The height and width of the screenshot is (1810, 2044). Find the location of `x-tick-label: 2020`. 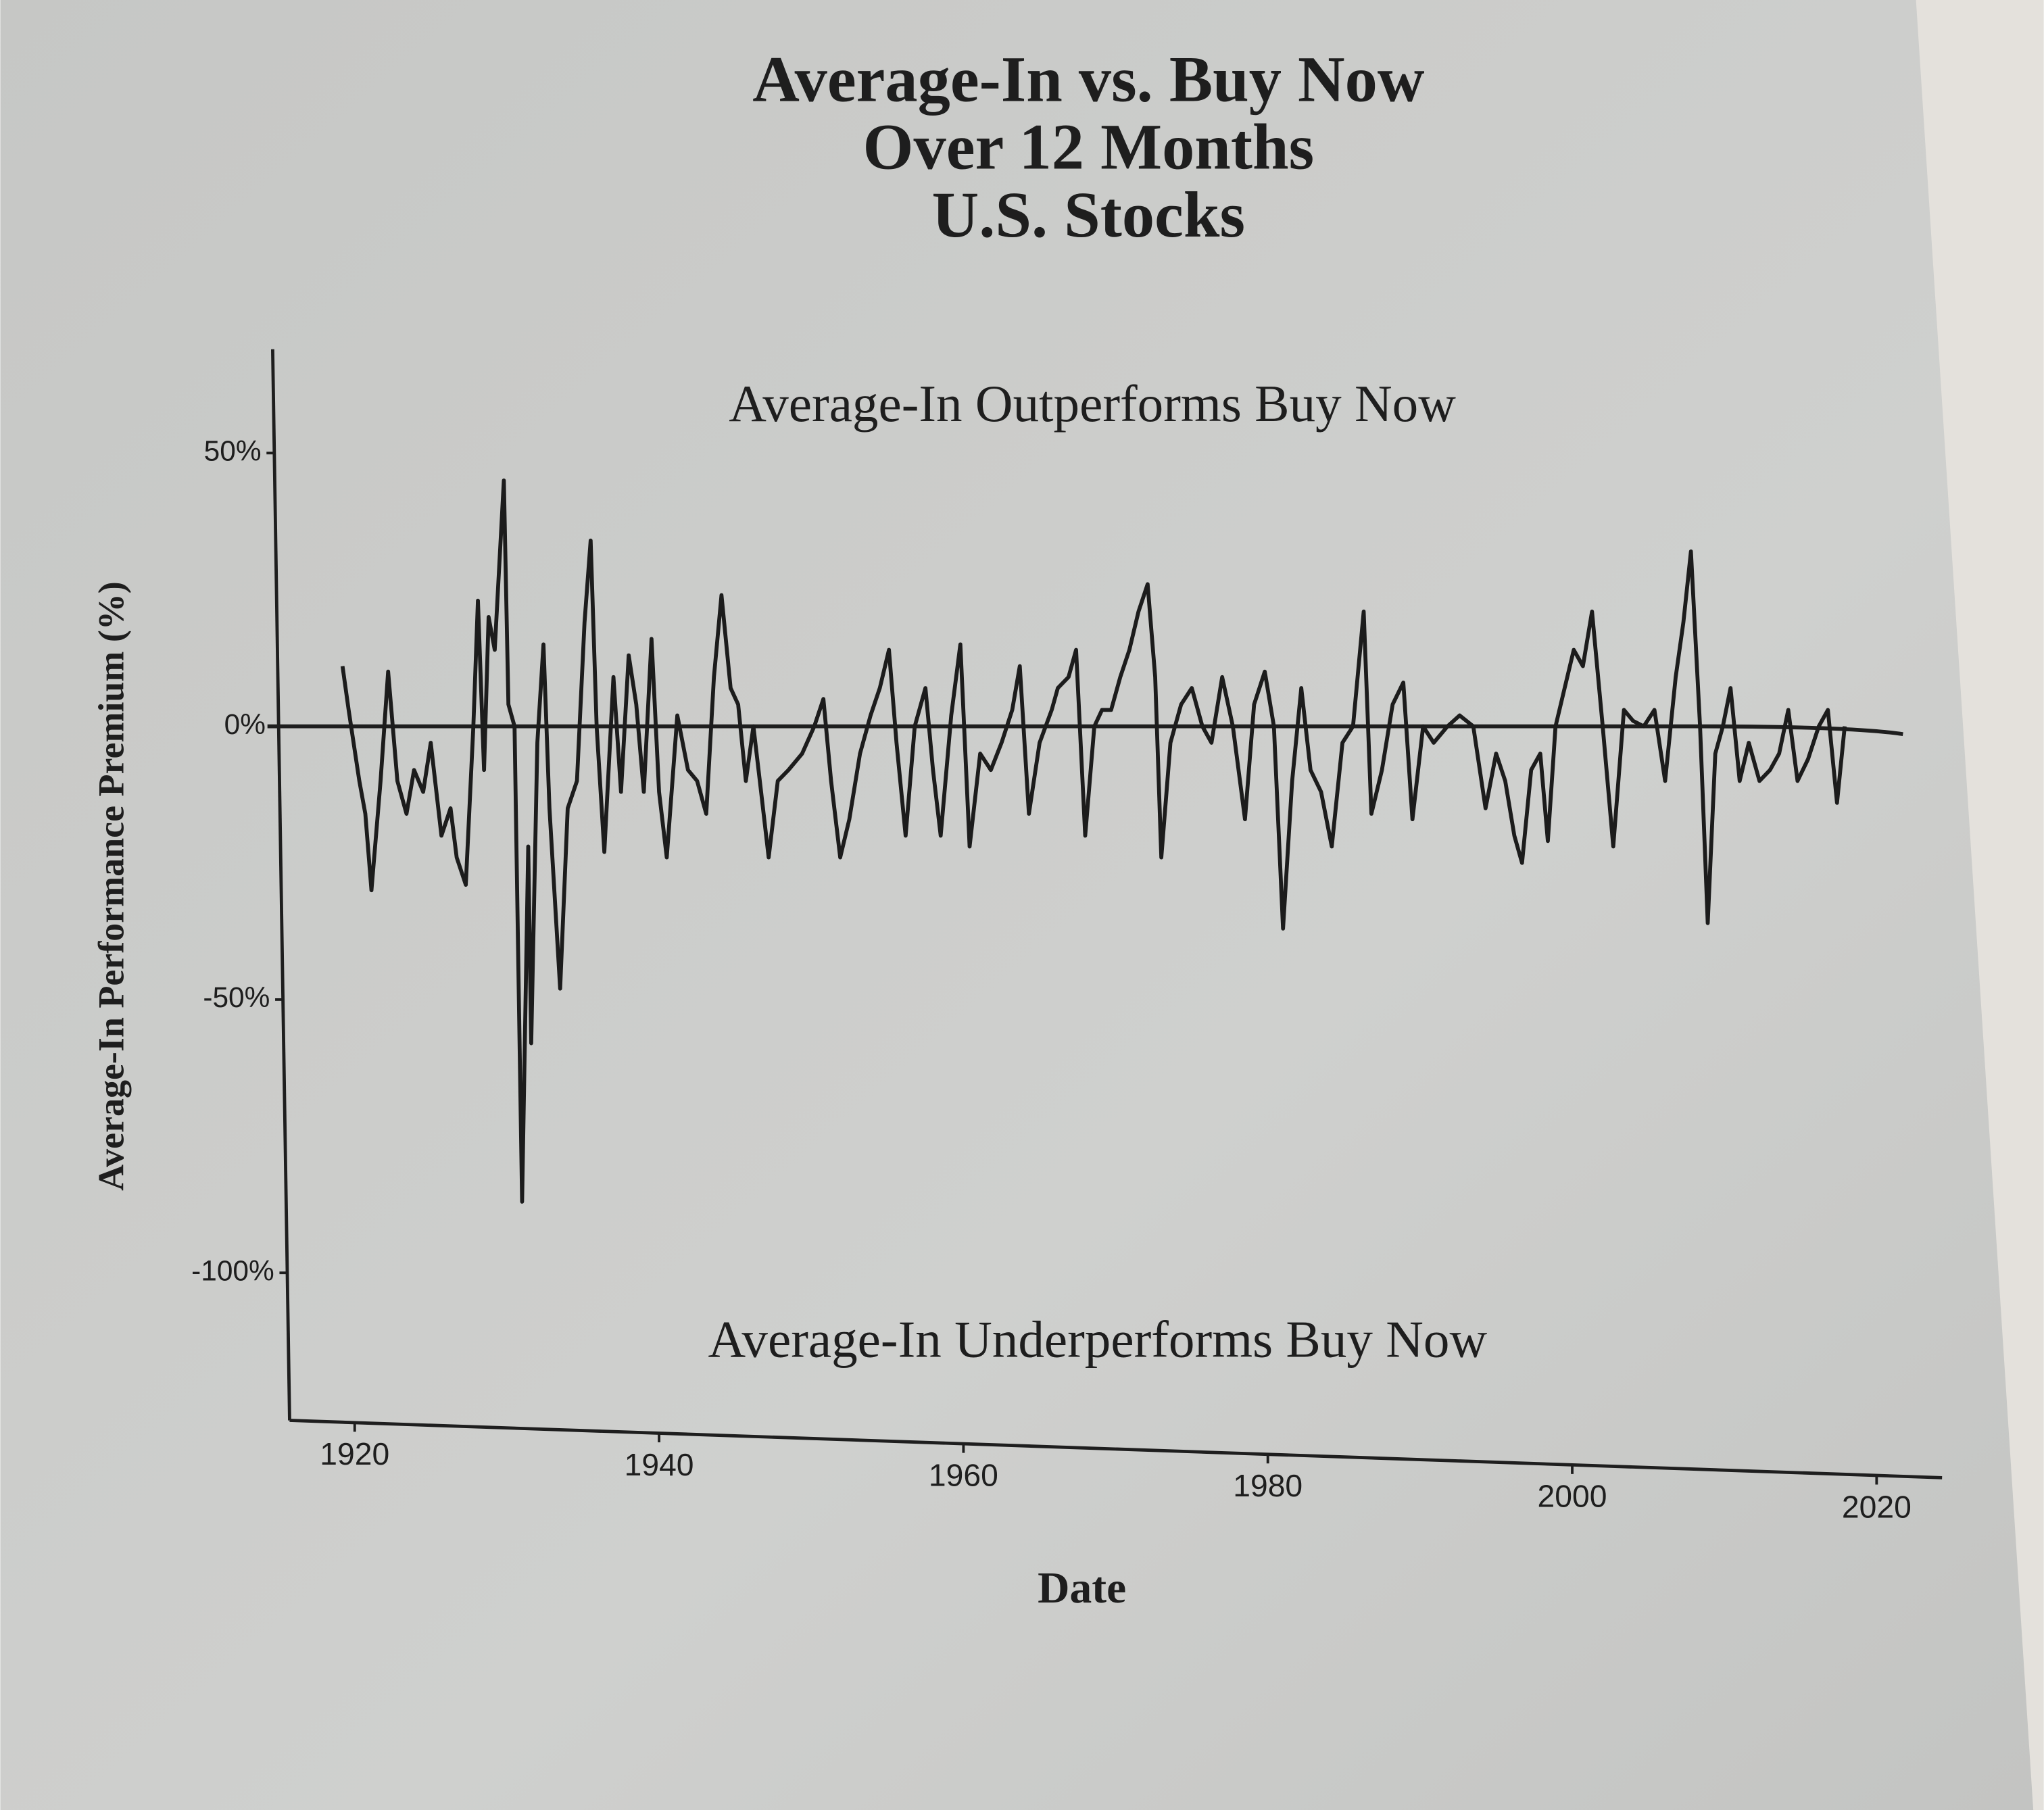

x-tick-label: 2020 is located at coordinates (1877, 1506).